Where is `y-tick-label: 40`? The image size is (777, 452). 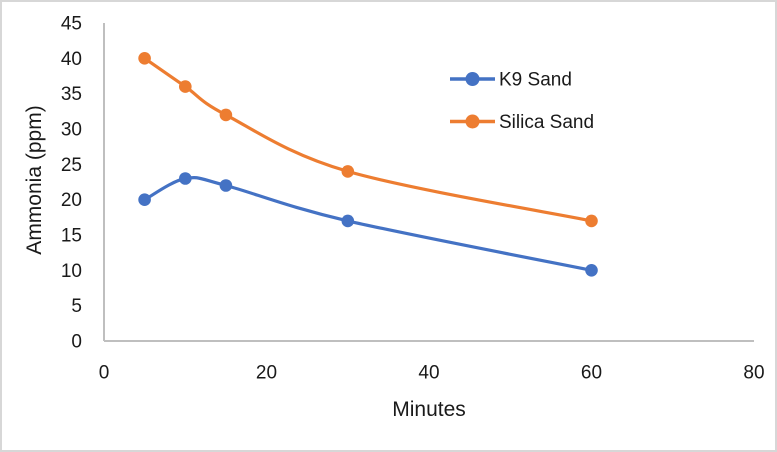 y-tick-label: 40 is located at coordinates (71, 59).